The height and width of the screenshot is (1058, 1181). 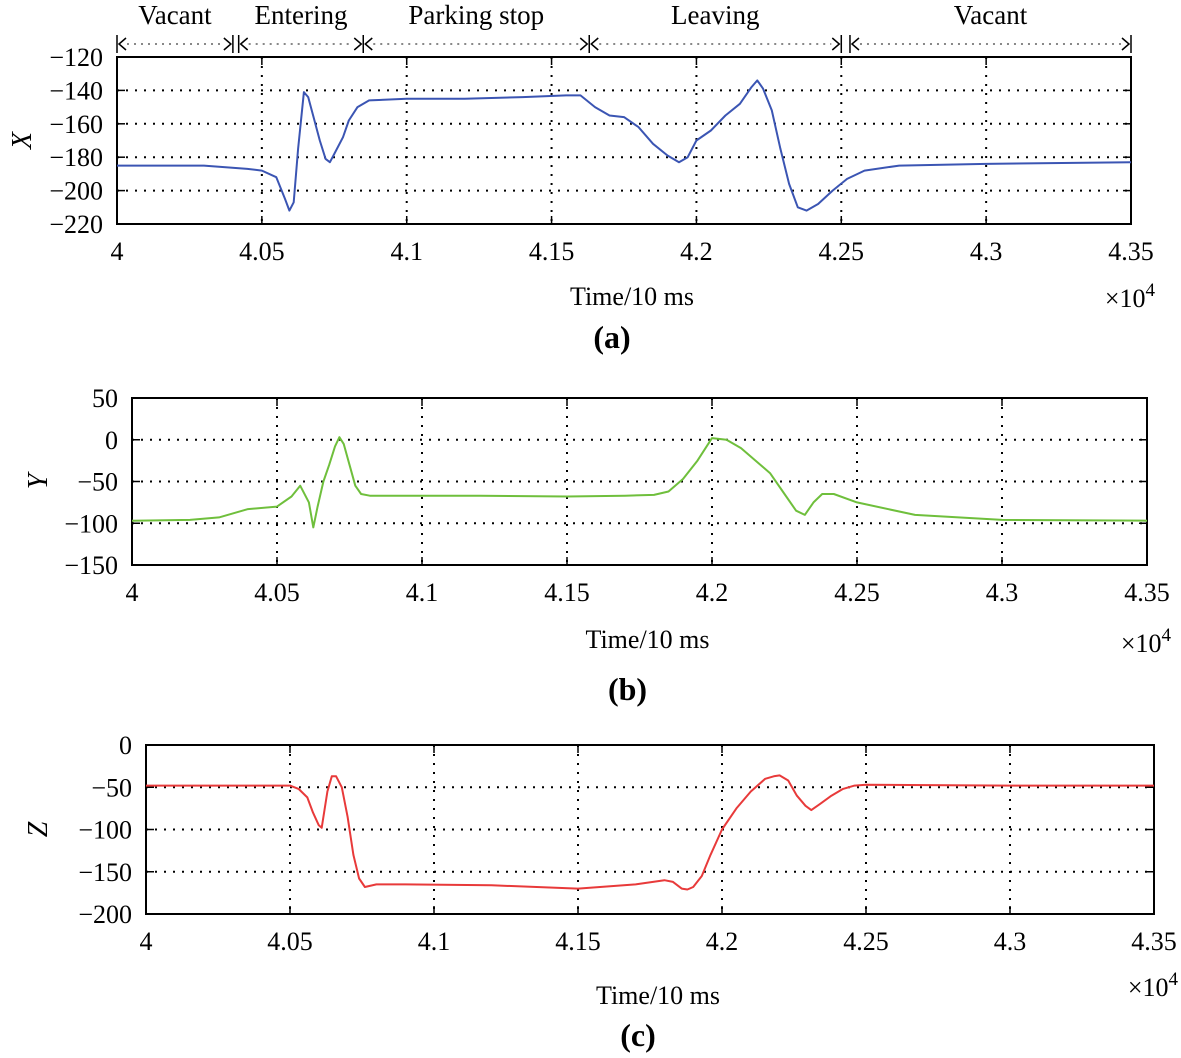 What do you see at coordinates (638, 1035) in the screenshot?
I see `panel-label: (c)` at bounding box center [638, 1035].